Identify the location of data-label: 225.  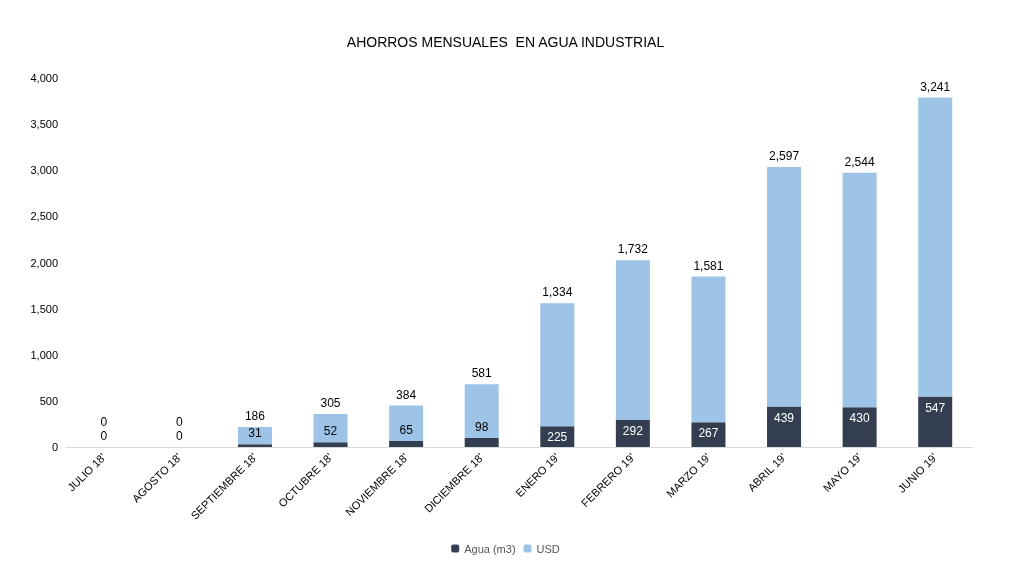
(557, 437).